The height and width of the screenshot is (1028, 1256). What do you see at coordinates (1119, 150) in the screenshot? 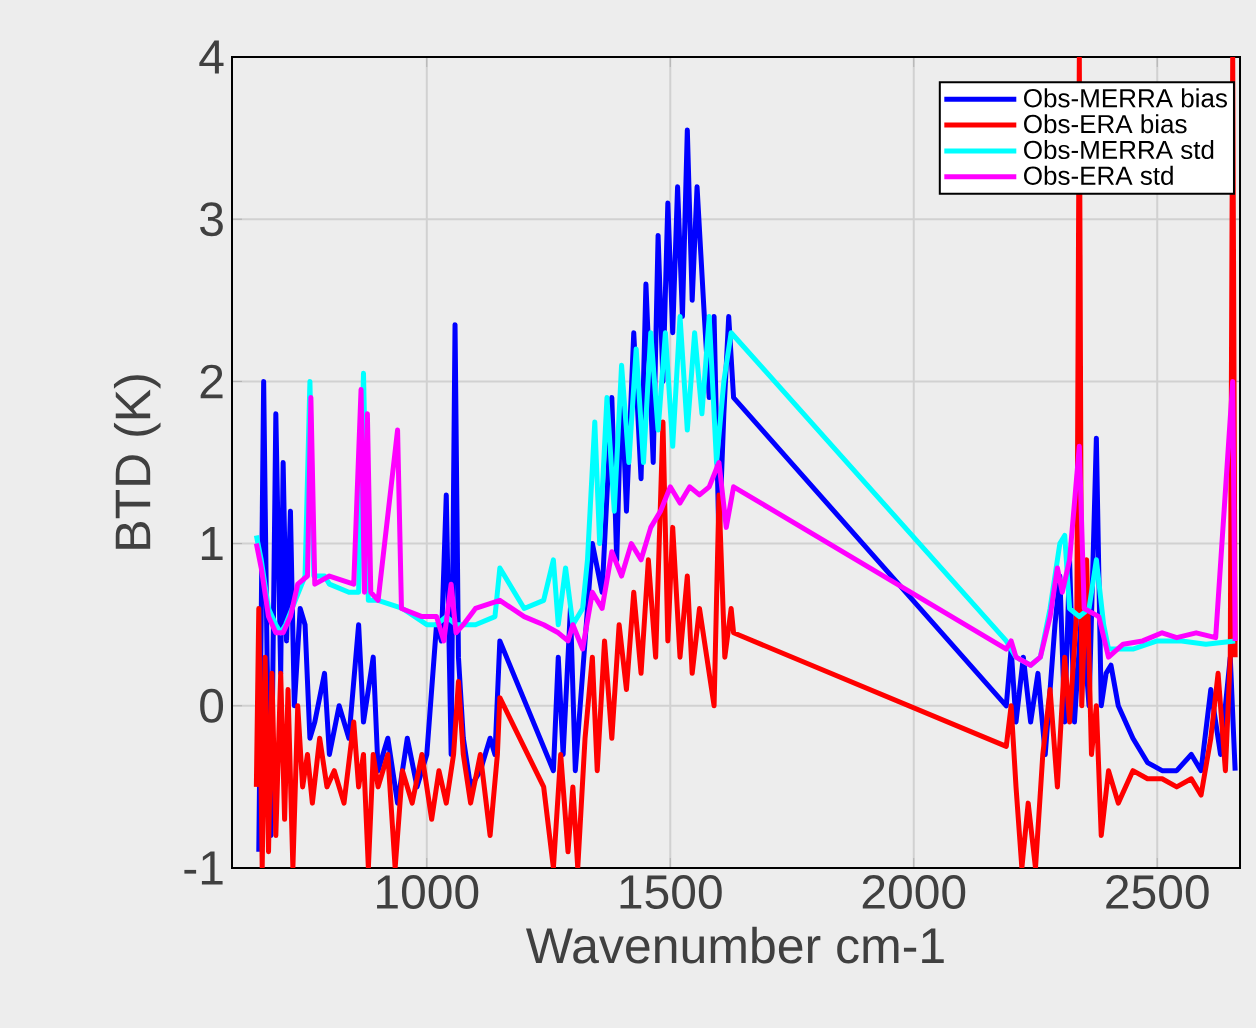
I see `legend-label: Obs-MERRA std` at bounding box center [1119, 150].